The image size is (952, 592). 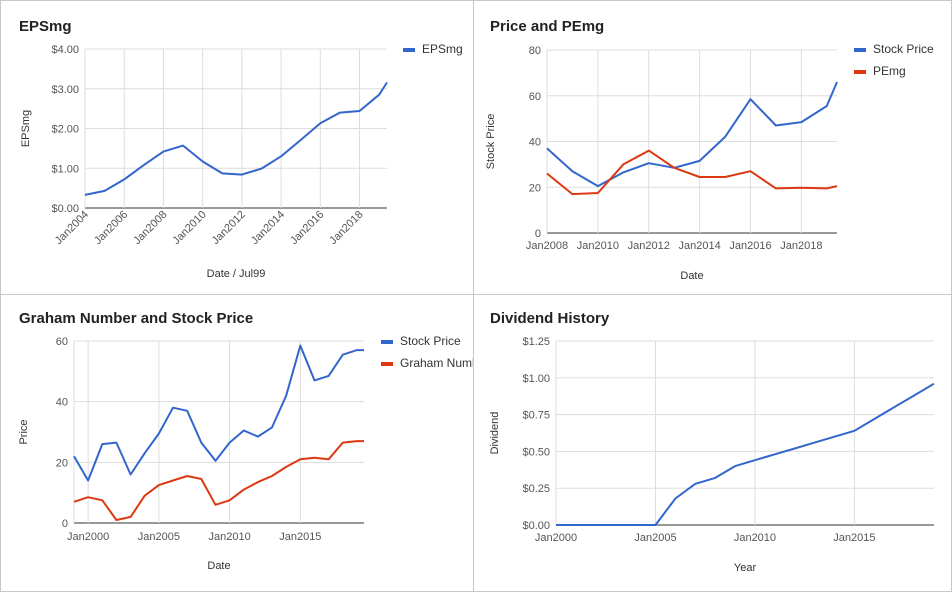 I want to click on chart-title: Dividend History, so click(x=550, y=318).